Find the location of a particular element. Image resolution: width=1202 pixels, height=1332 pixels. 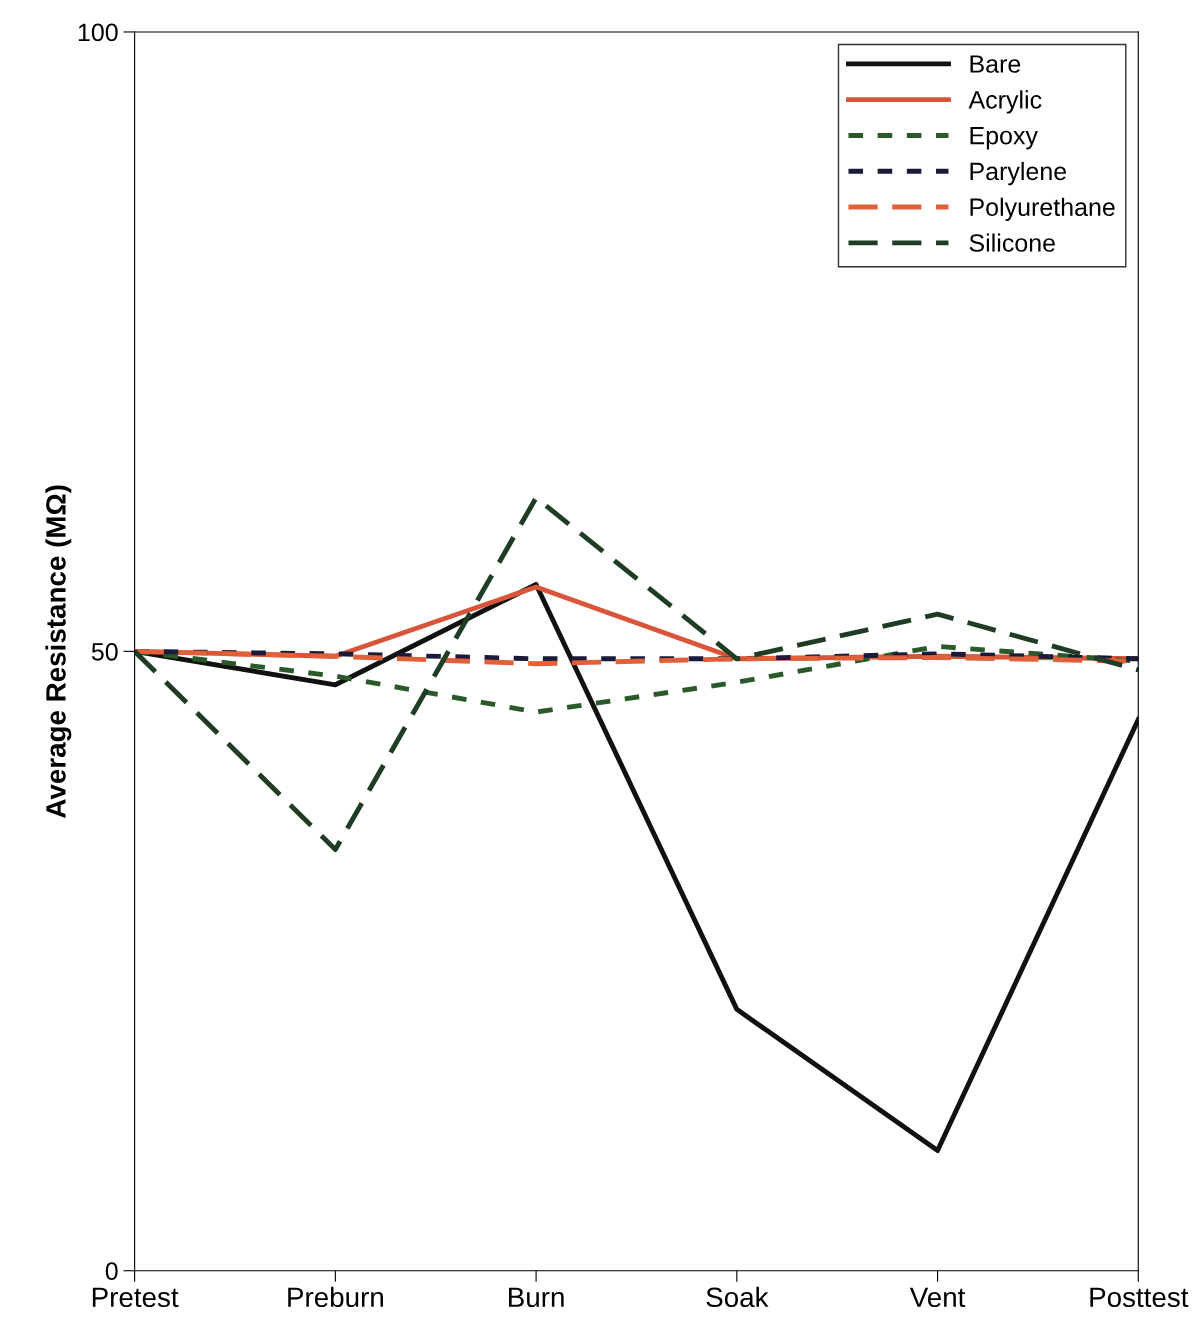

x-tick-label: Preburn is located at coordinates (335, 1297).